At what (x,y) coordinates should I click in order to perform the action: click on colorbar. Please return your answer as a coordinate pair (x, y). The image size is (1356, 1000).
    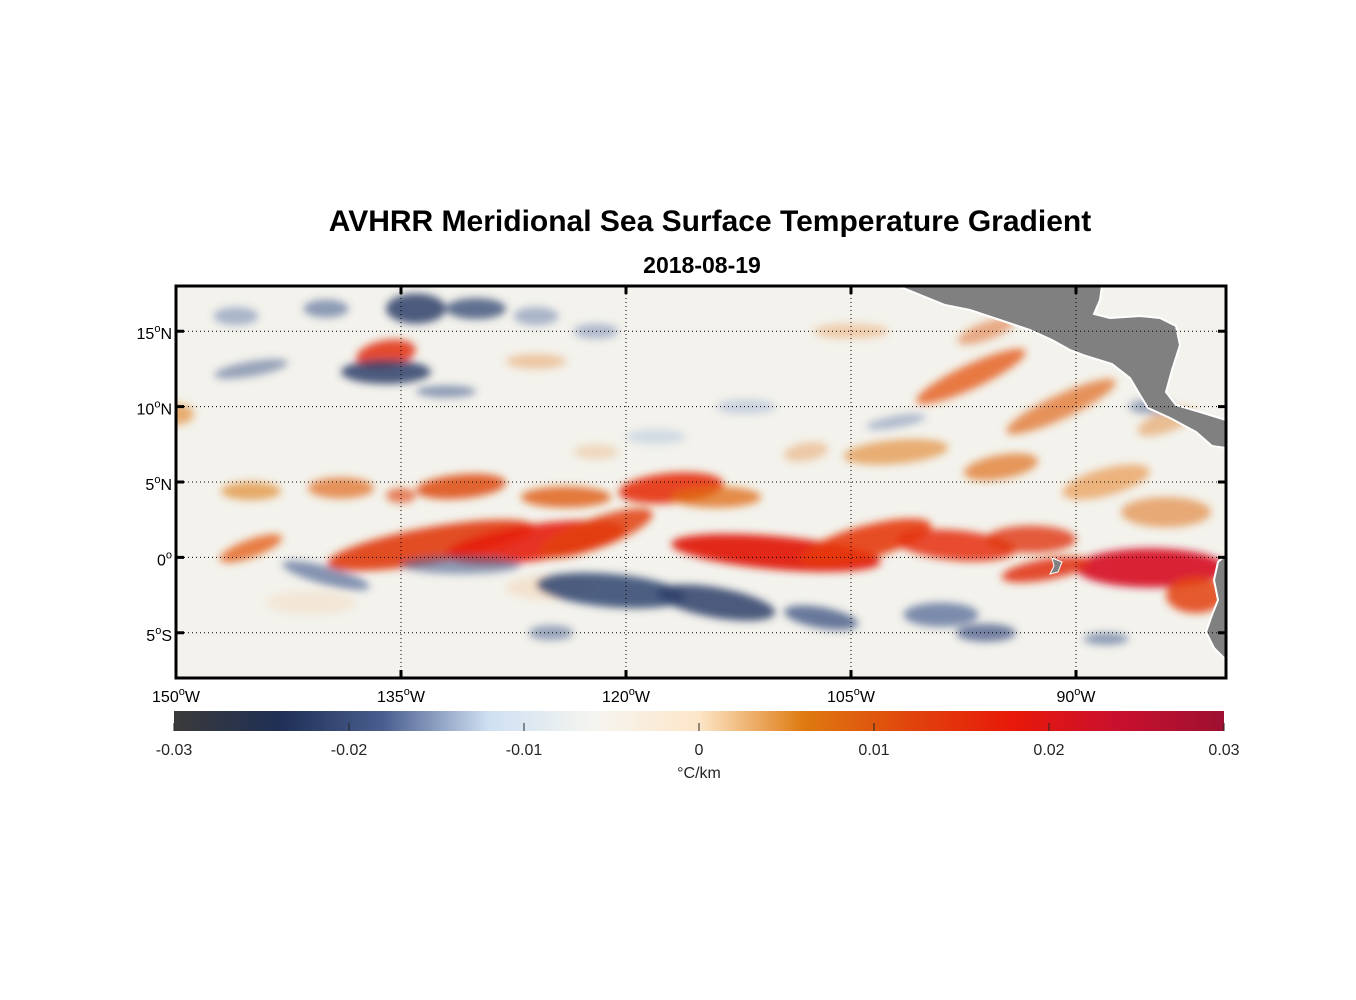
    Looking at the image, I should click on (699, 721).